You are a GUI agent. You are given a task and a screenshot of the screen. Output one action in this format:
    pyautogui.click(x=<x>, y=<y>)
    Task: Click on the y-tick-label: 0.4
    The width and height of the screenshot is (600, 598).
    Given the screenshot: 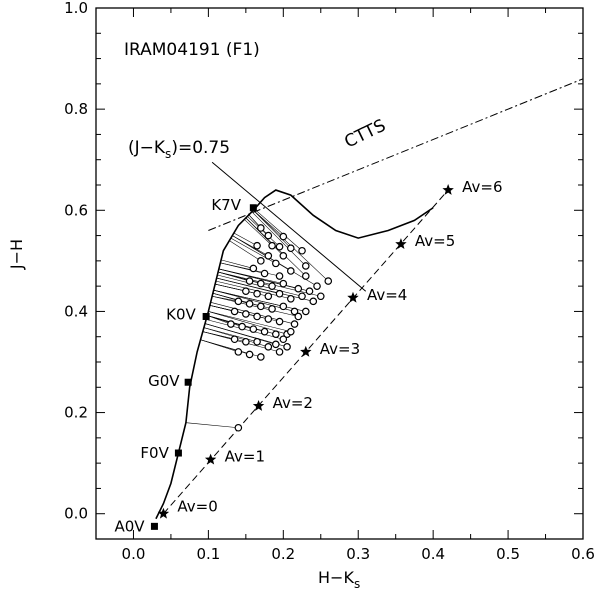 What is the action you would take?
    pyautogui.click(x=76, y=311)
    